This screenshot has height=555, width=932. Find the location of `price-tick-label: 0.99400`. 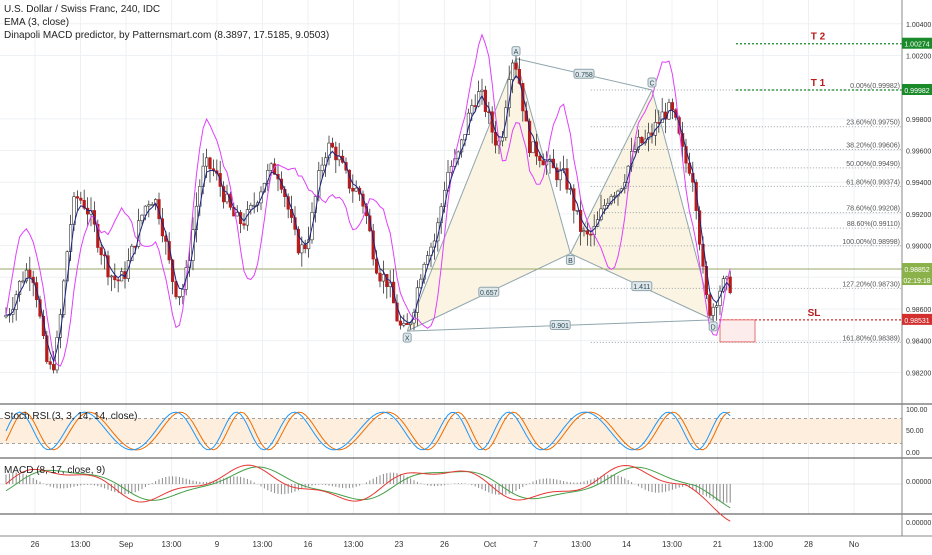

price-tick-label: 0.99400 is located at coordinates (918, 183).